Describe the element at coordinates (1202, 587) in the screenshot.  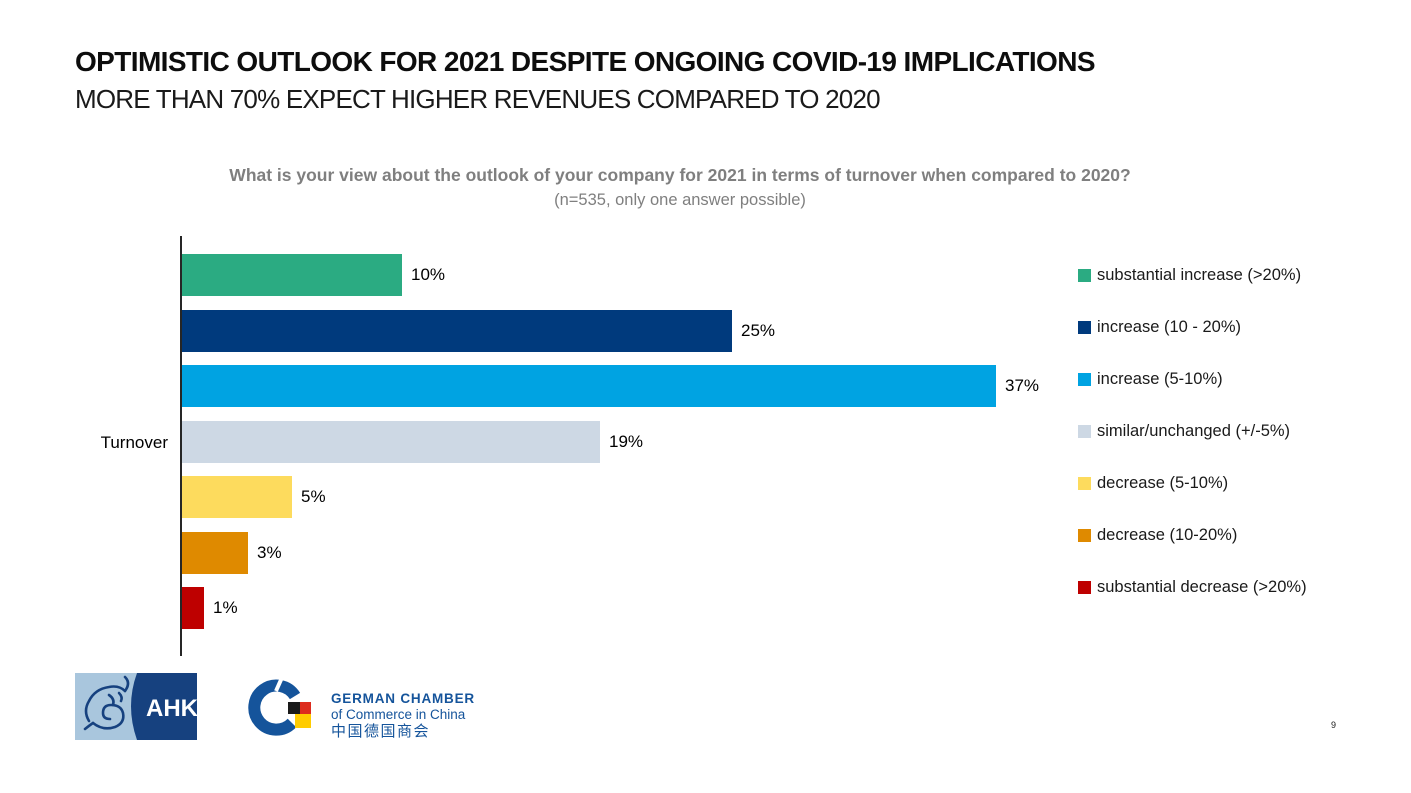
I see `legend-label: substantial decrease (>20%)` at that location.